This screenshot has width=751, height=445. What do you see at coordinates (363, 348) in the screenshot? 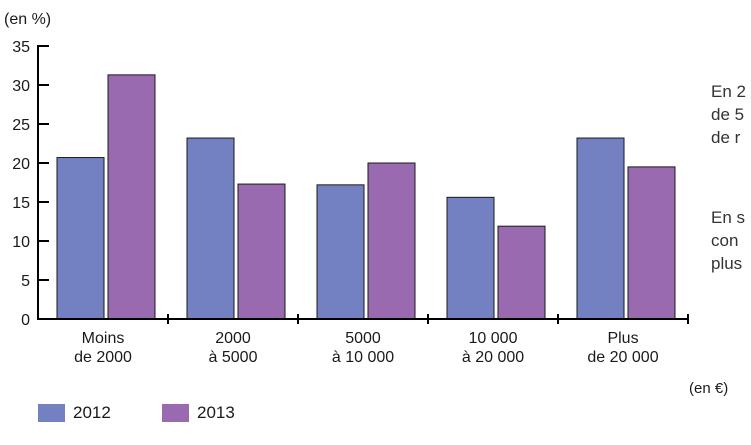
I see `x-tick-label: 5000 à 10 000` at bounding box center [363, 348].